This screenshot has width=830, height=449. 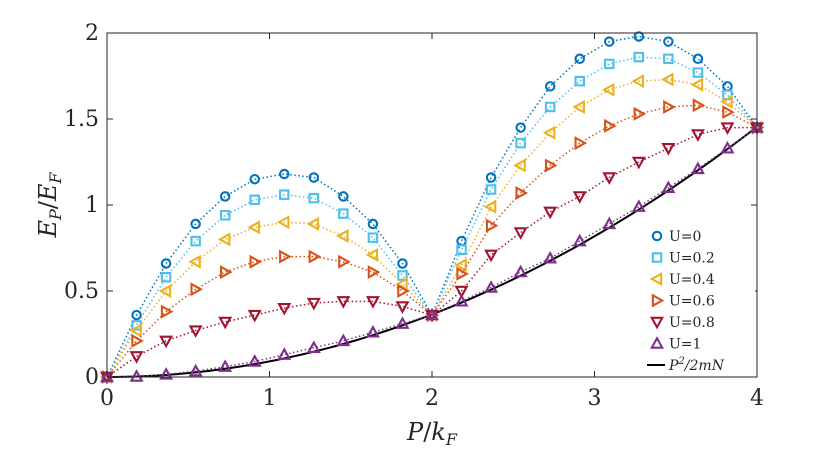 I want to click on legend-item: U=1, so click(x=675, y=344).